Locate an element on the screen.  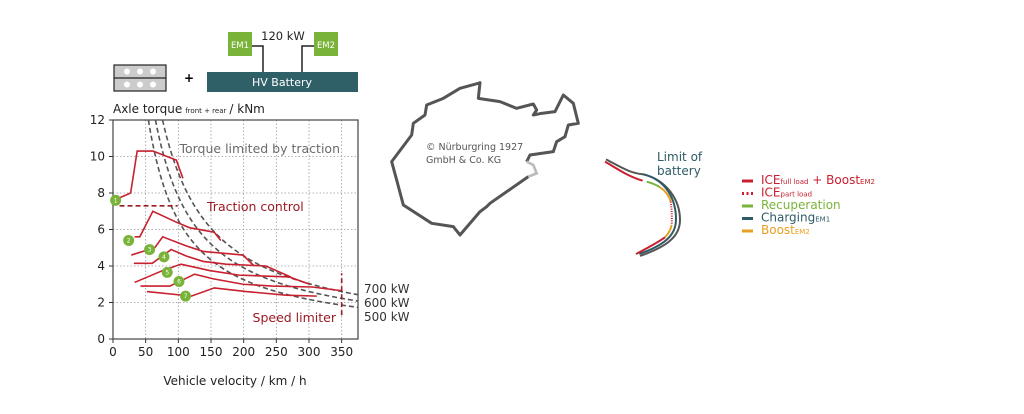
legend-main: Charging is located at coordinates (788, 218).